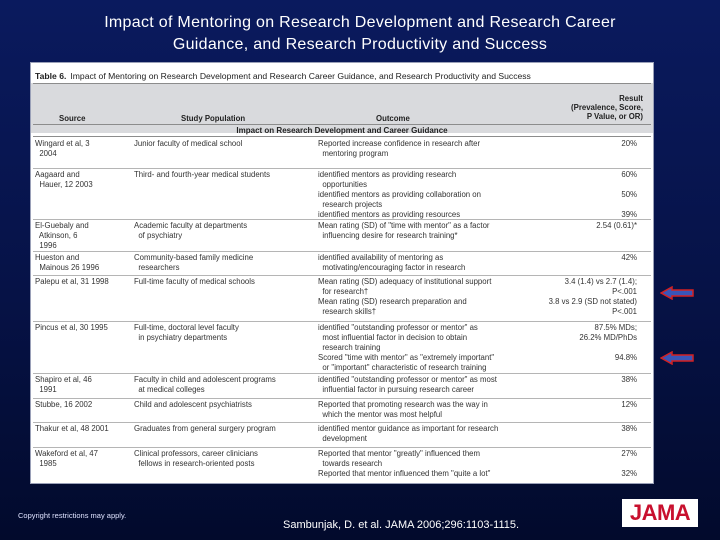 The image size is (720, 540). Describe the element at coordinates (342, 124) in the screenshot. I see `table-rule-header` at that location.